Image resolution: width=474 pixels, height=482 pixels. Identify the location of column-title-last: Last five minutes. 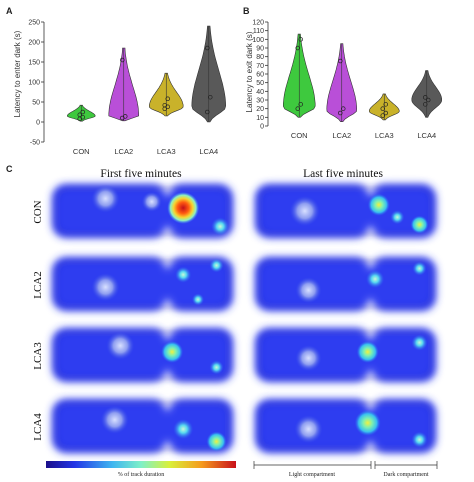
(343, 174).